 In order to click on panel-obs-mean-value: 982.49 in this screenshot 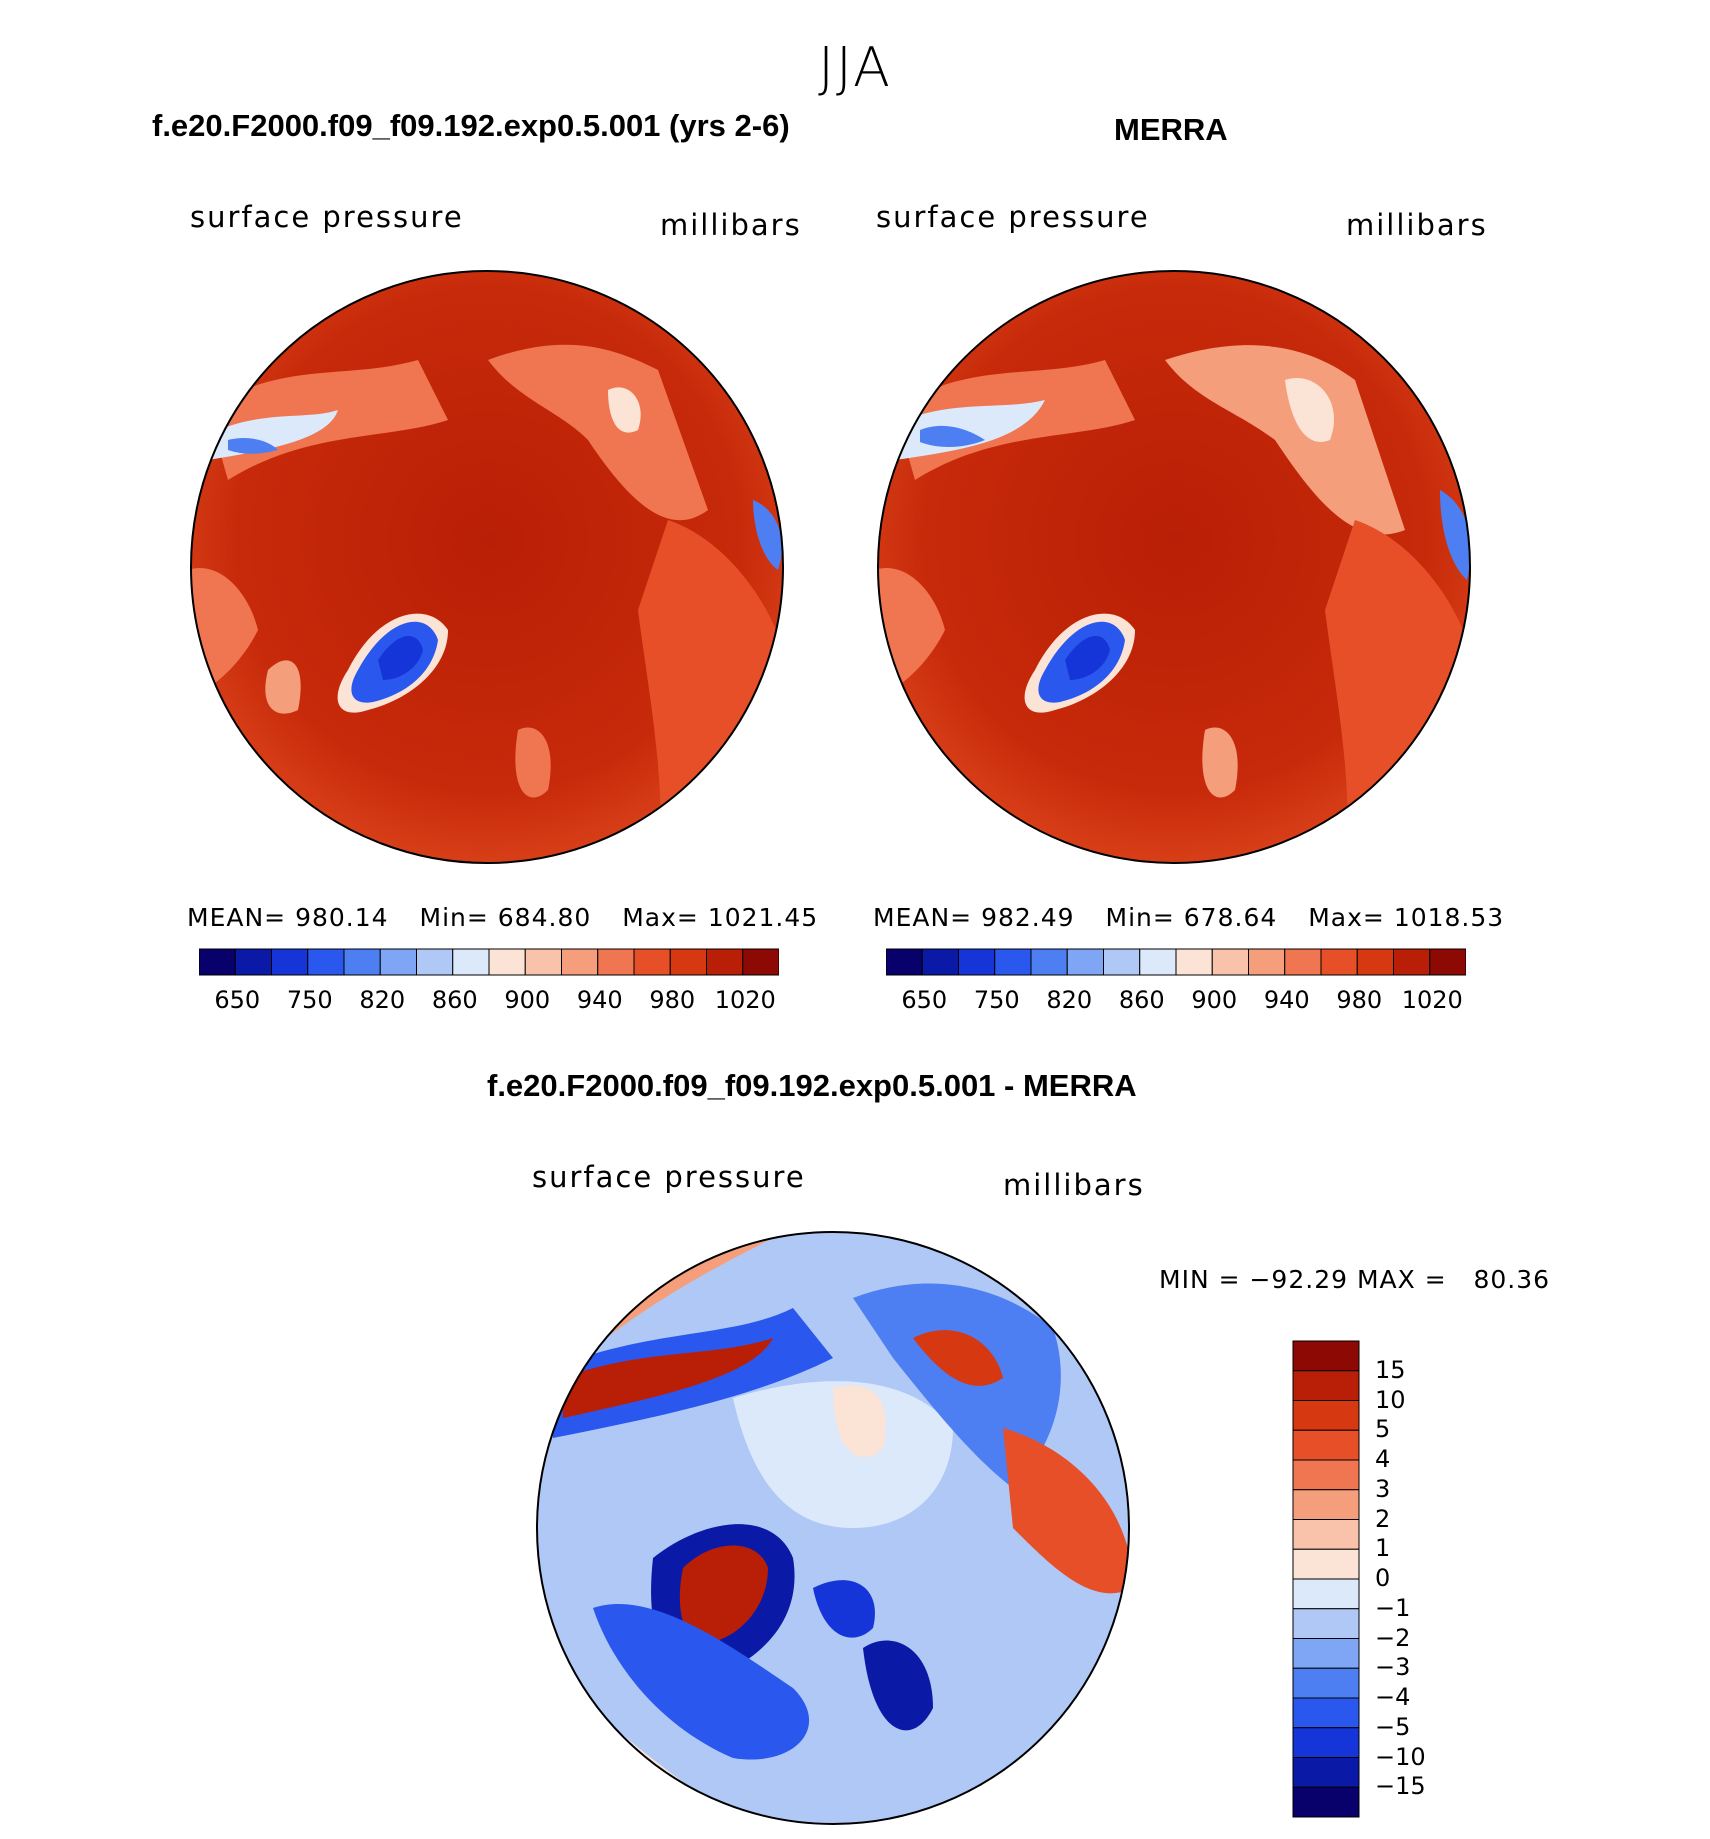, I will do `click(1028, 917)`.